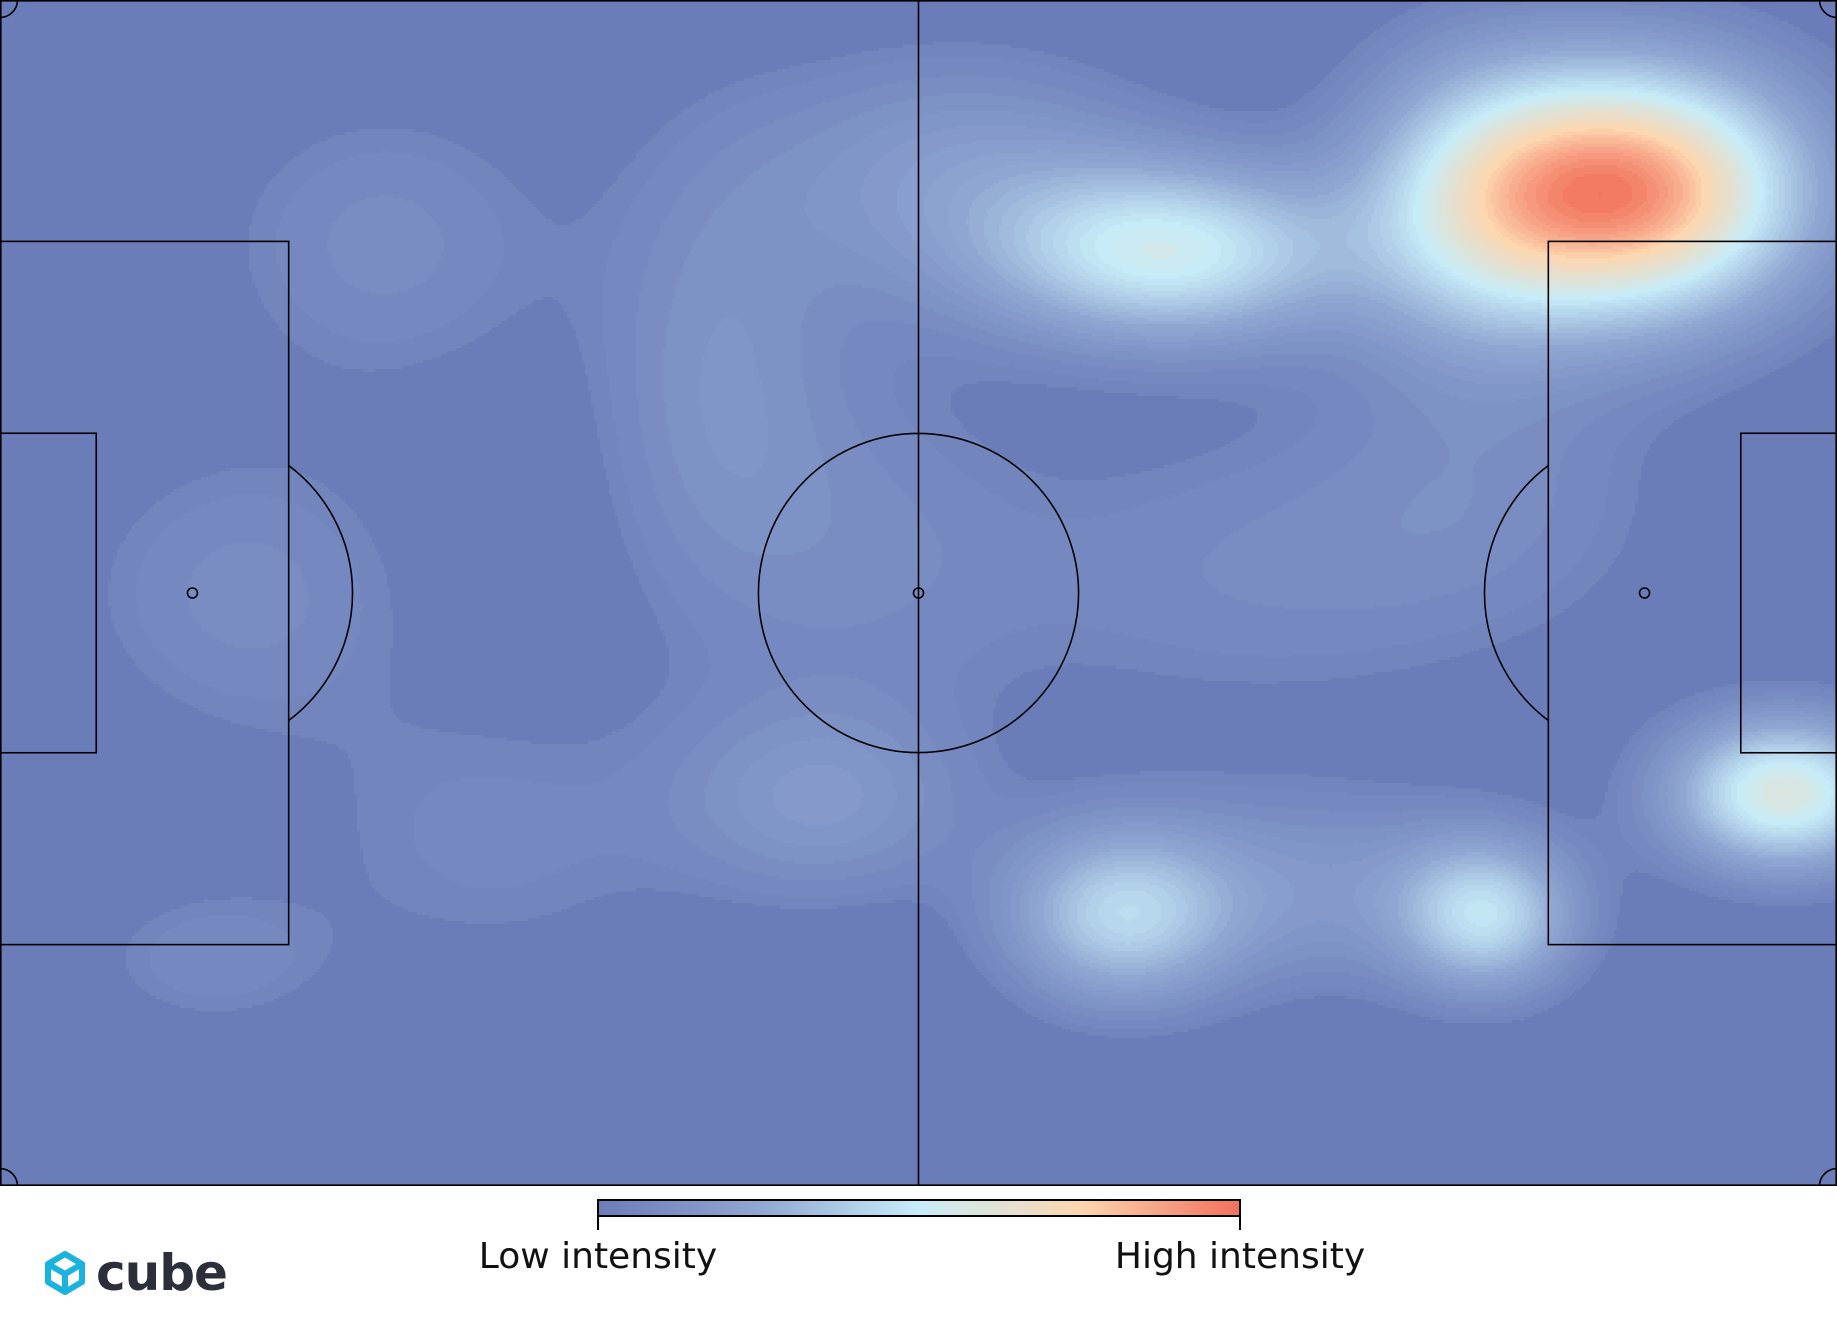 This screenshot has height=1325, width=1837. What do you see at coordinates (321, 593) in the screenshot?
I see `left-penalty-arc` at bounding box center [321, 593].